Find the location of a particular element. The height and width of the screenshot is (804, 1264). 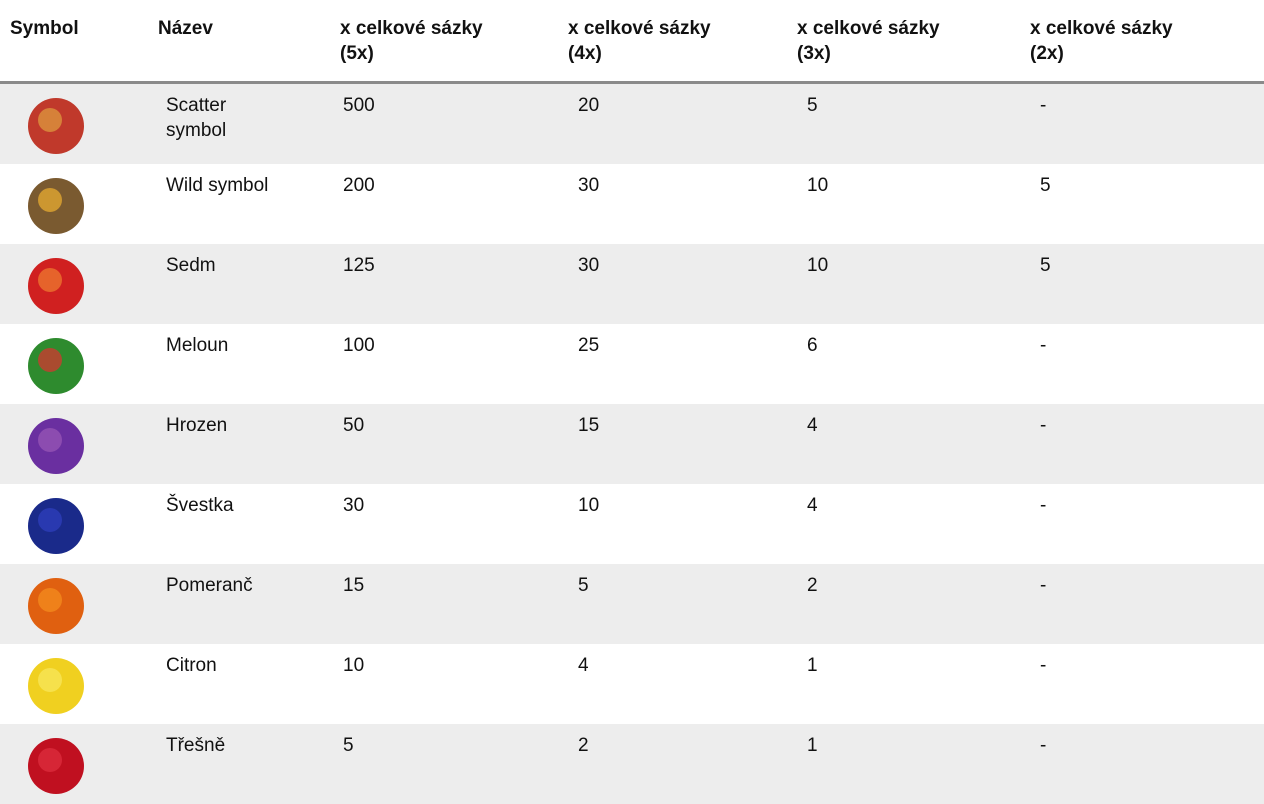

column-header: x celkové sázky (5x) is located at coordinates (411, 41).